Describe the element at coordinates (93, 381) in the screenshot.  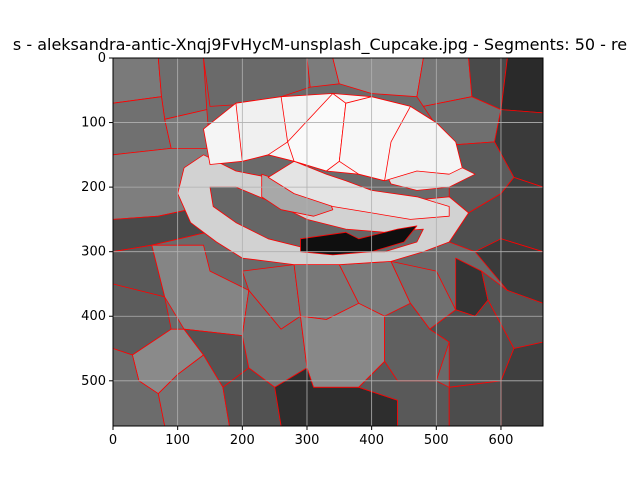
I see `y-tick-label: 500` at that location.